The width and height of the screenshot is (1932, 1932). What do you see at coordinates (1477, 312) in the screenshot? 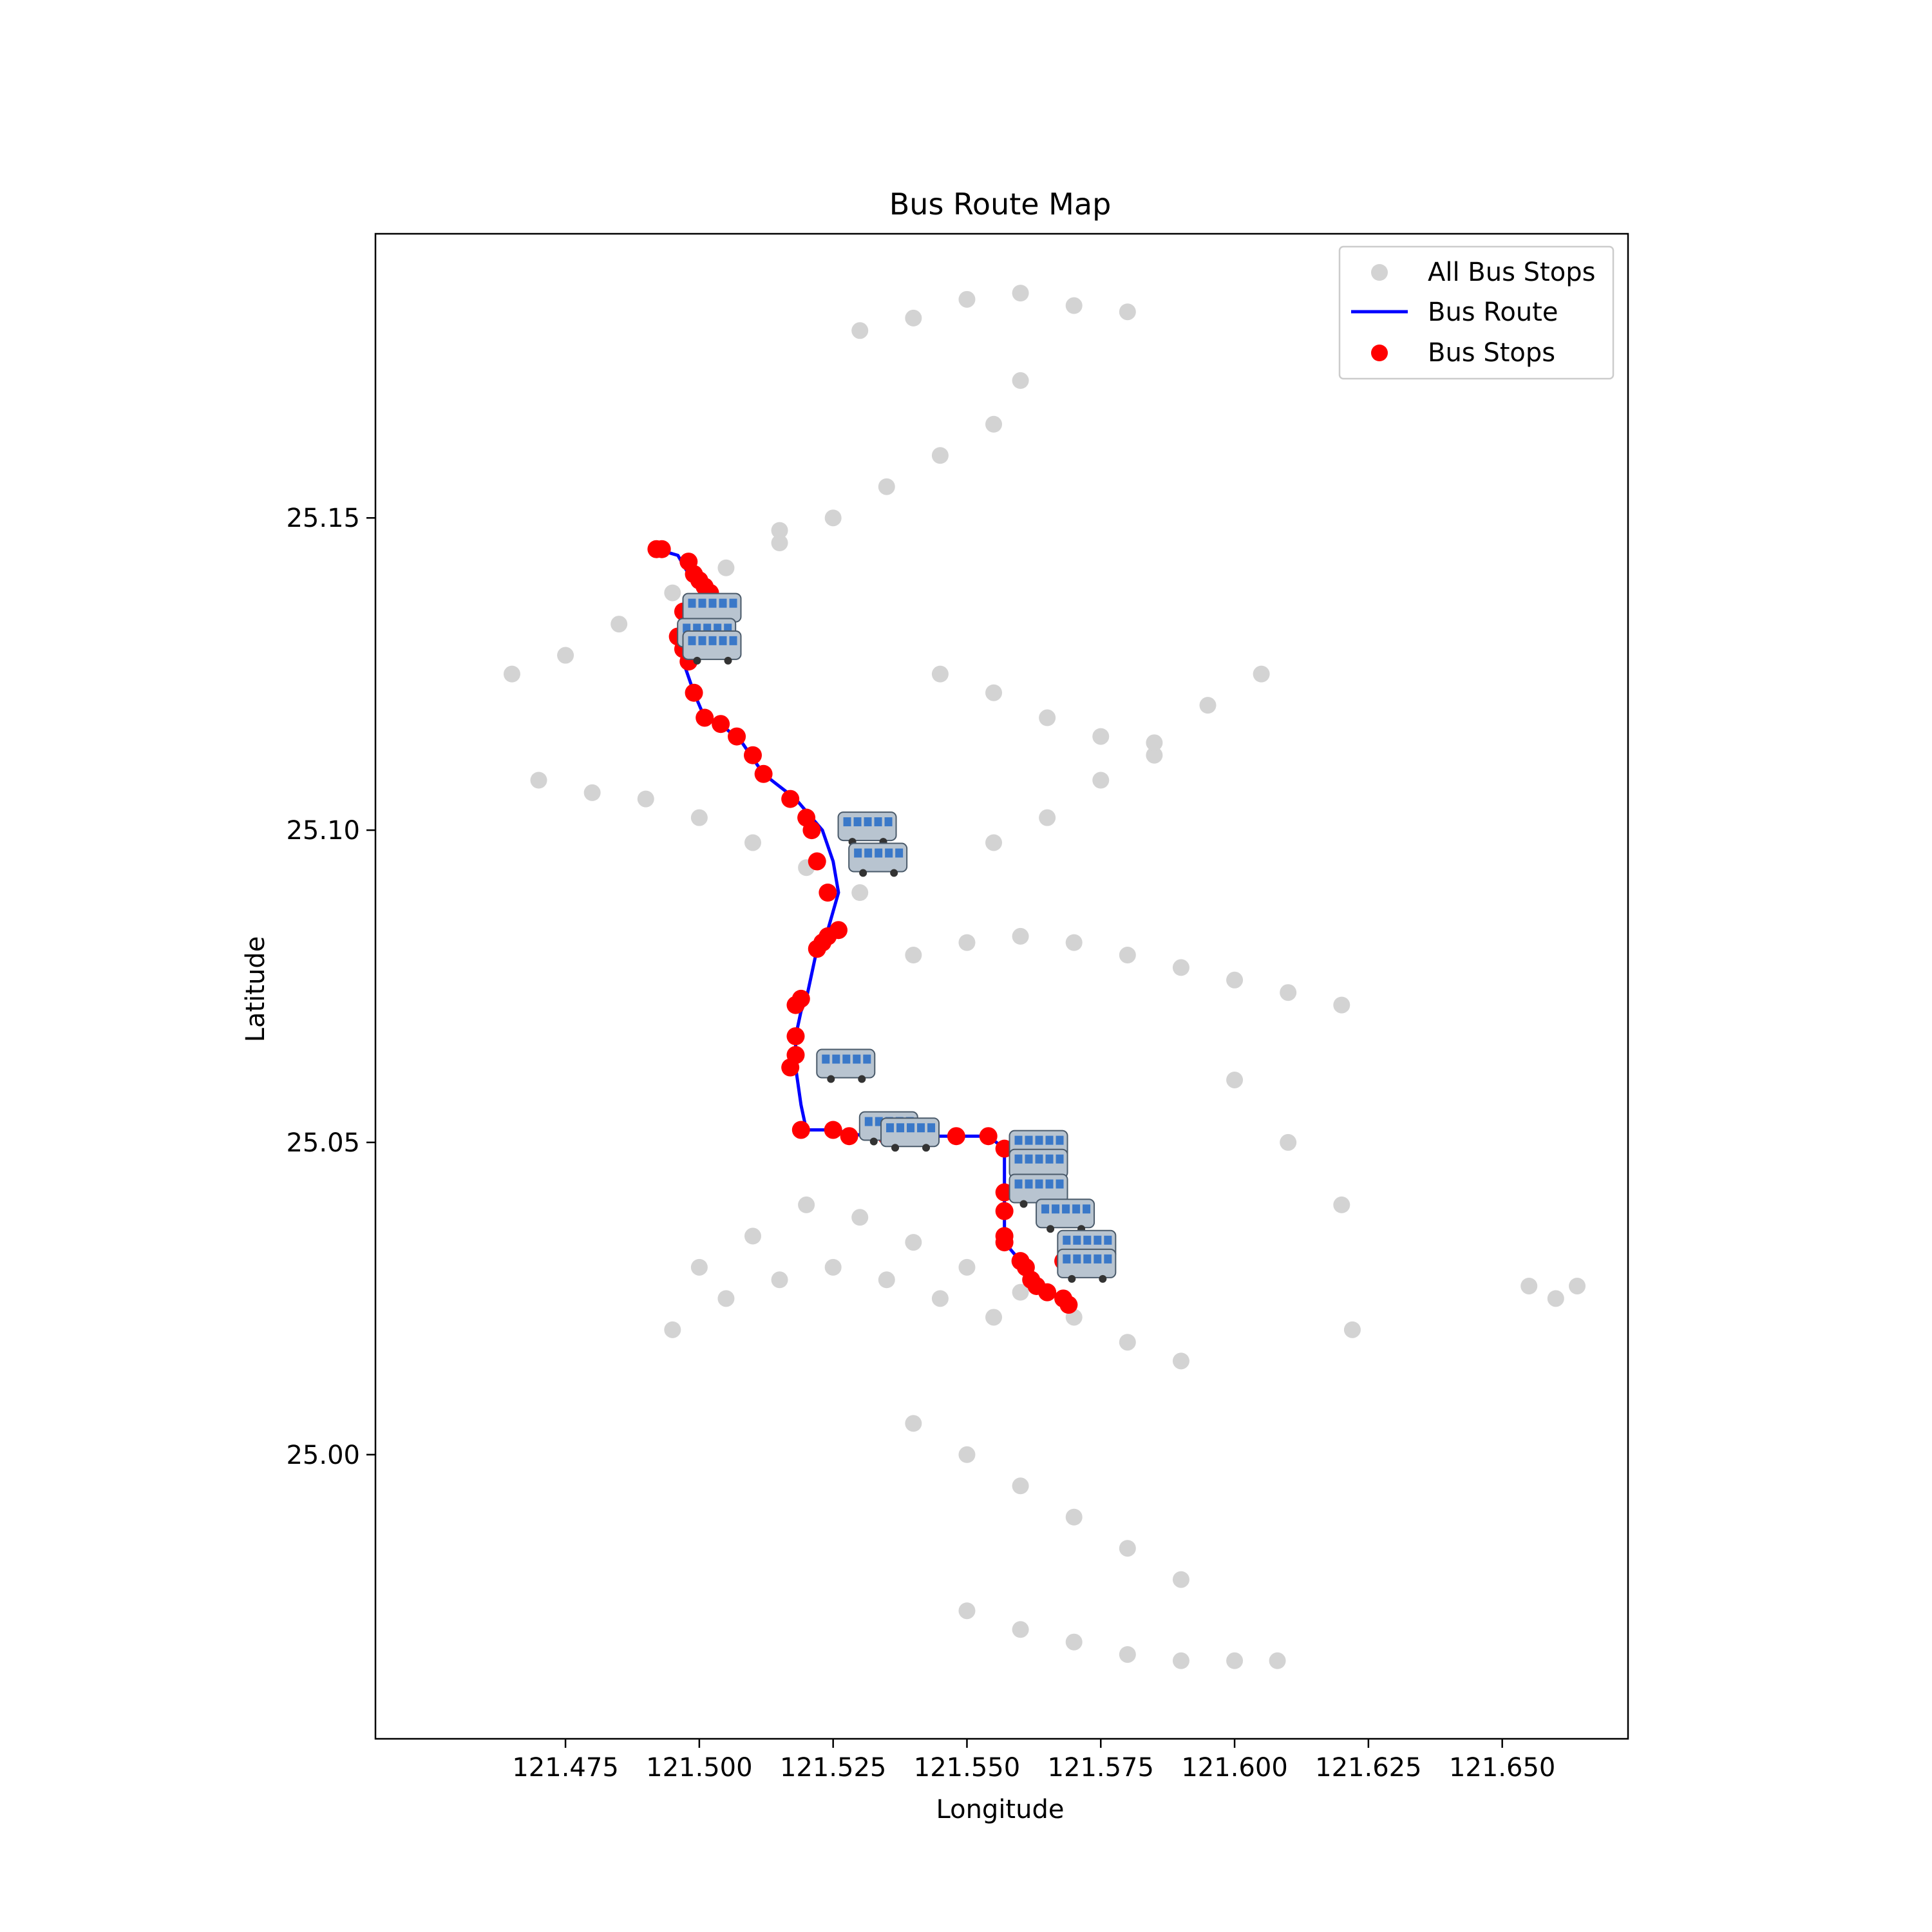
I see `legend: All Bus Stops Bus Route Bus Stops` at bounding box center [1477, 312].